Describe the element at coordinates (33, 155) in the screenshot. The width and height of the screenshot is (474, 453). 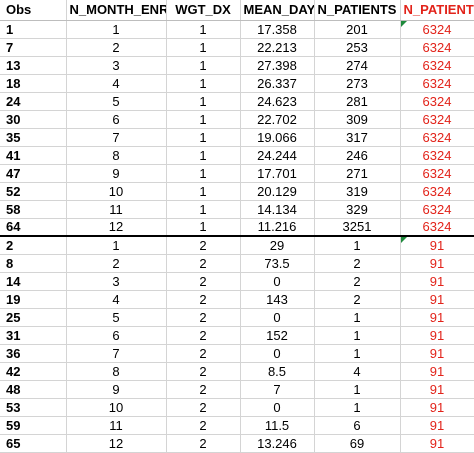
I see `obs-cell: 41` at that location.